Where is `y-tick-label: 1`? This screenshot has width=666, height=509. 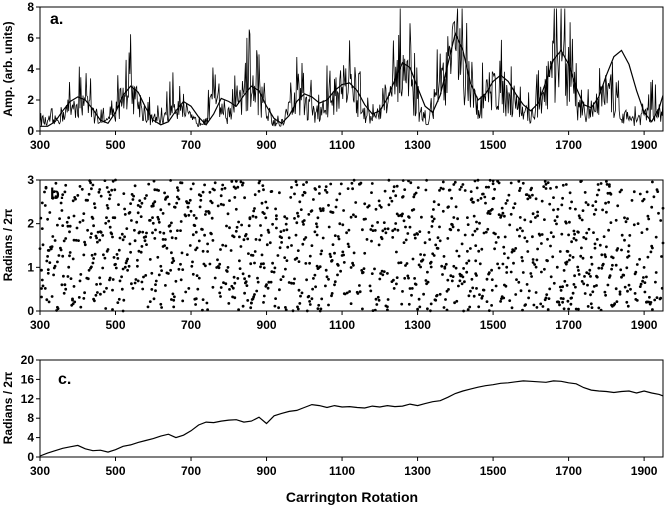
y-tick-label: 1 is located at coordinates (30, 267).